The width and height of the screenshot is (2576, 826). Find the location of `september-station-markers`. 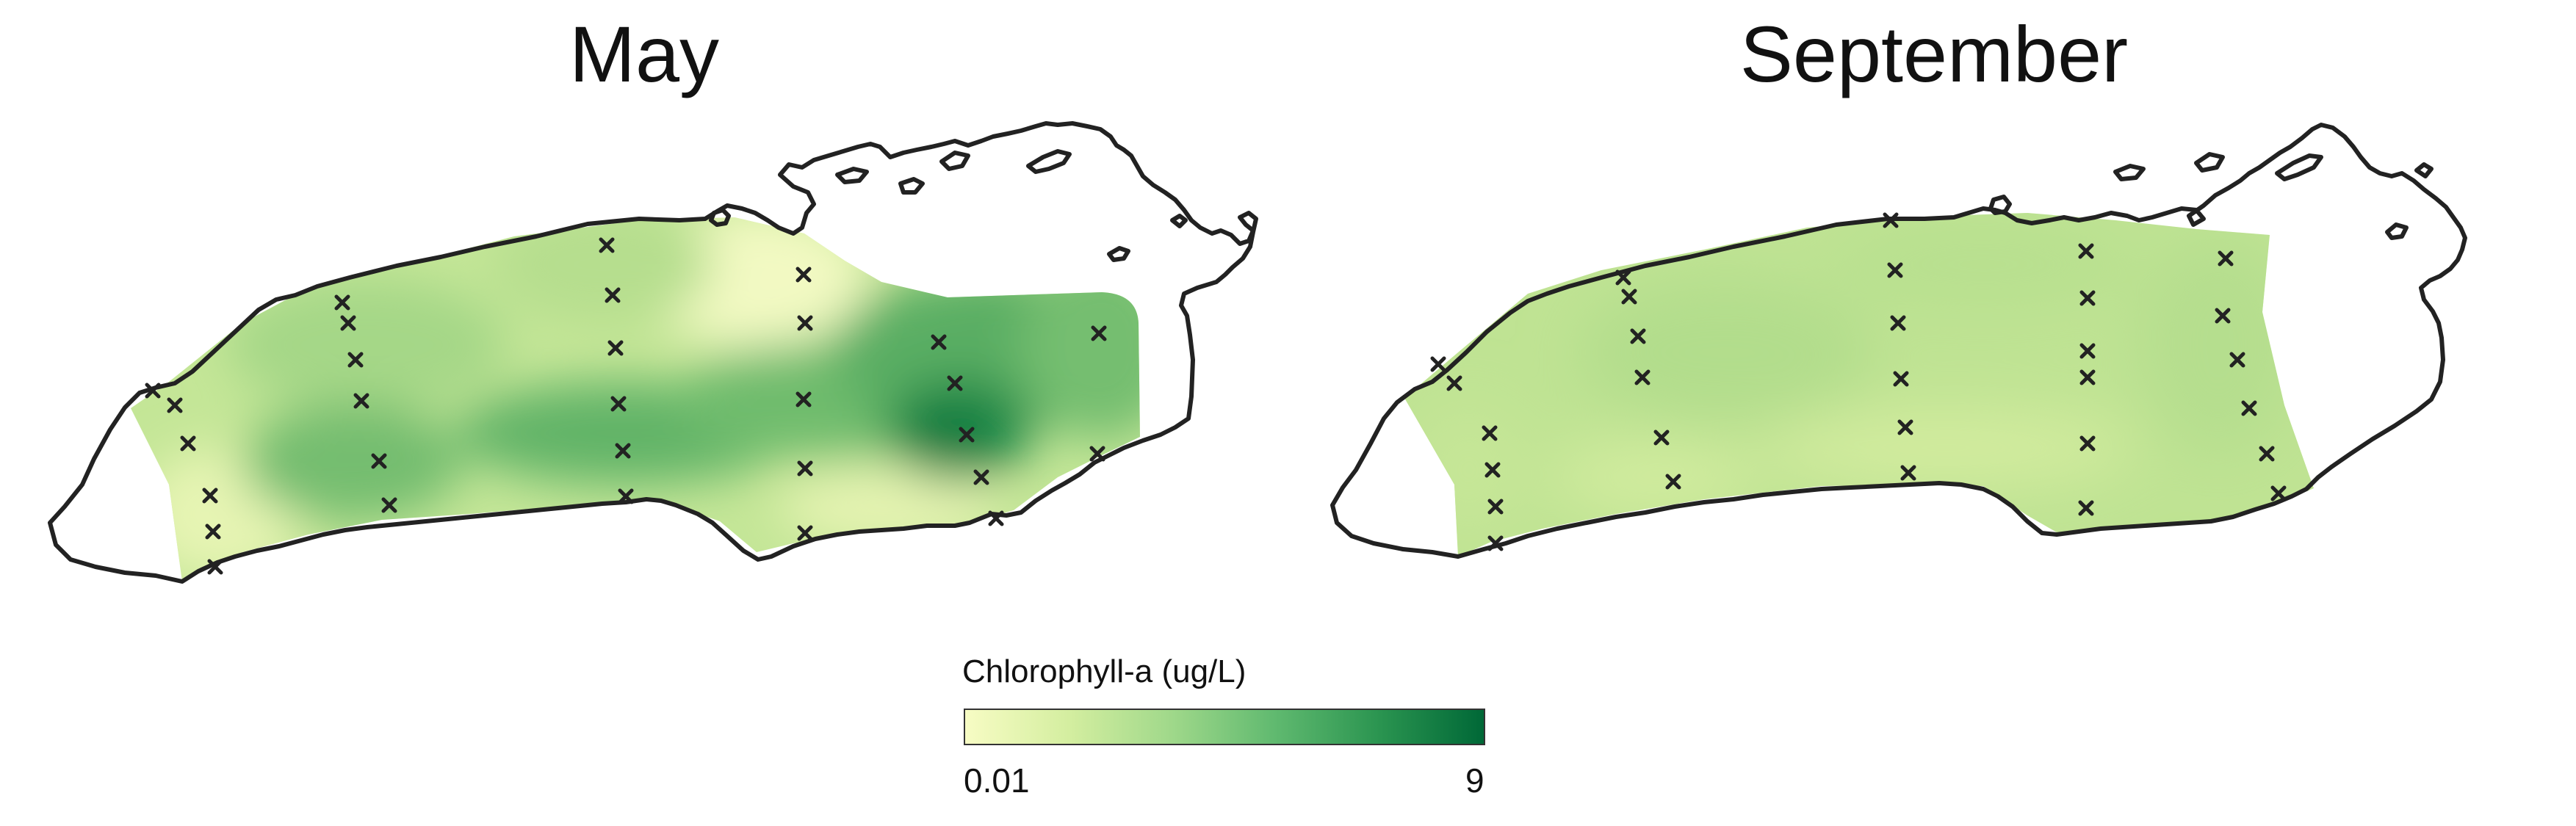

september-station-markers is located at coordinates (1858, 381).